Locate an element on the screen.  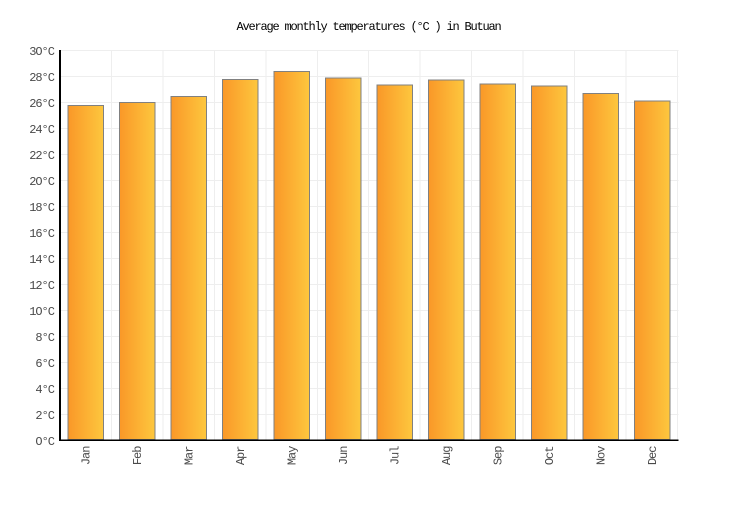
svg-text: Jun is located at coordinates (344, 455).